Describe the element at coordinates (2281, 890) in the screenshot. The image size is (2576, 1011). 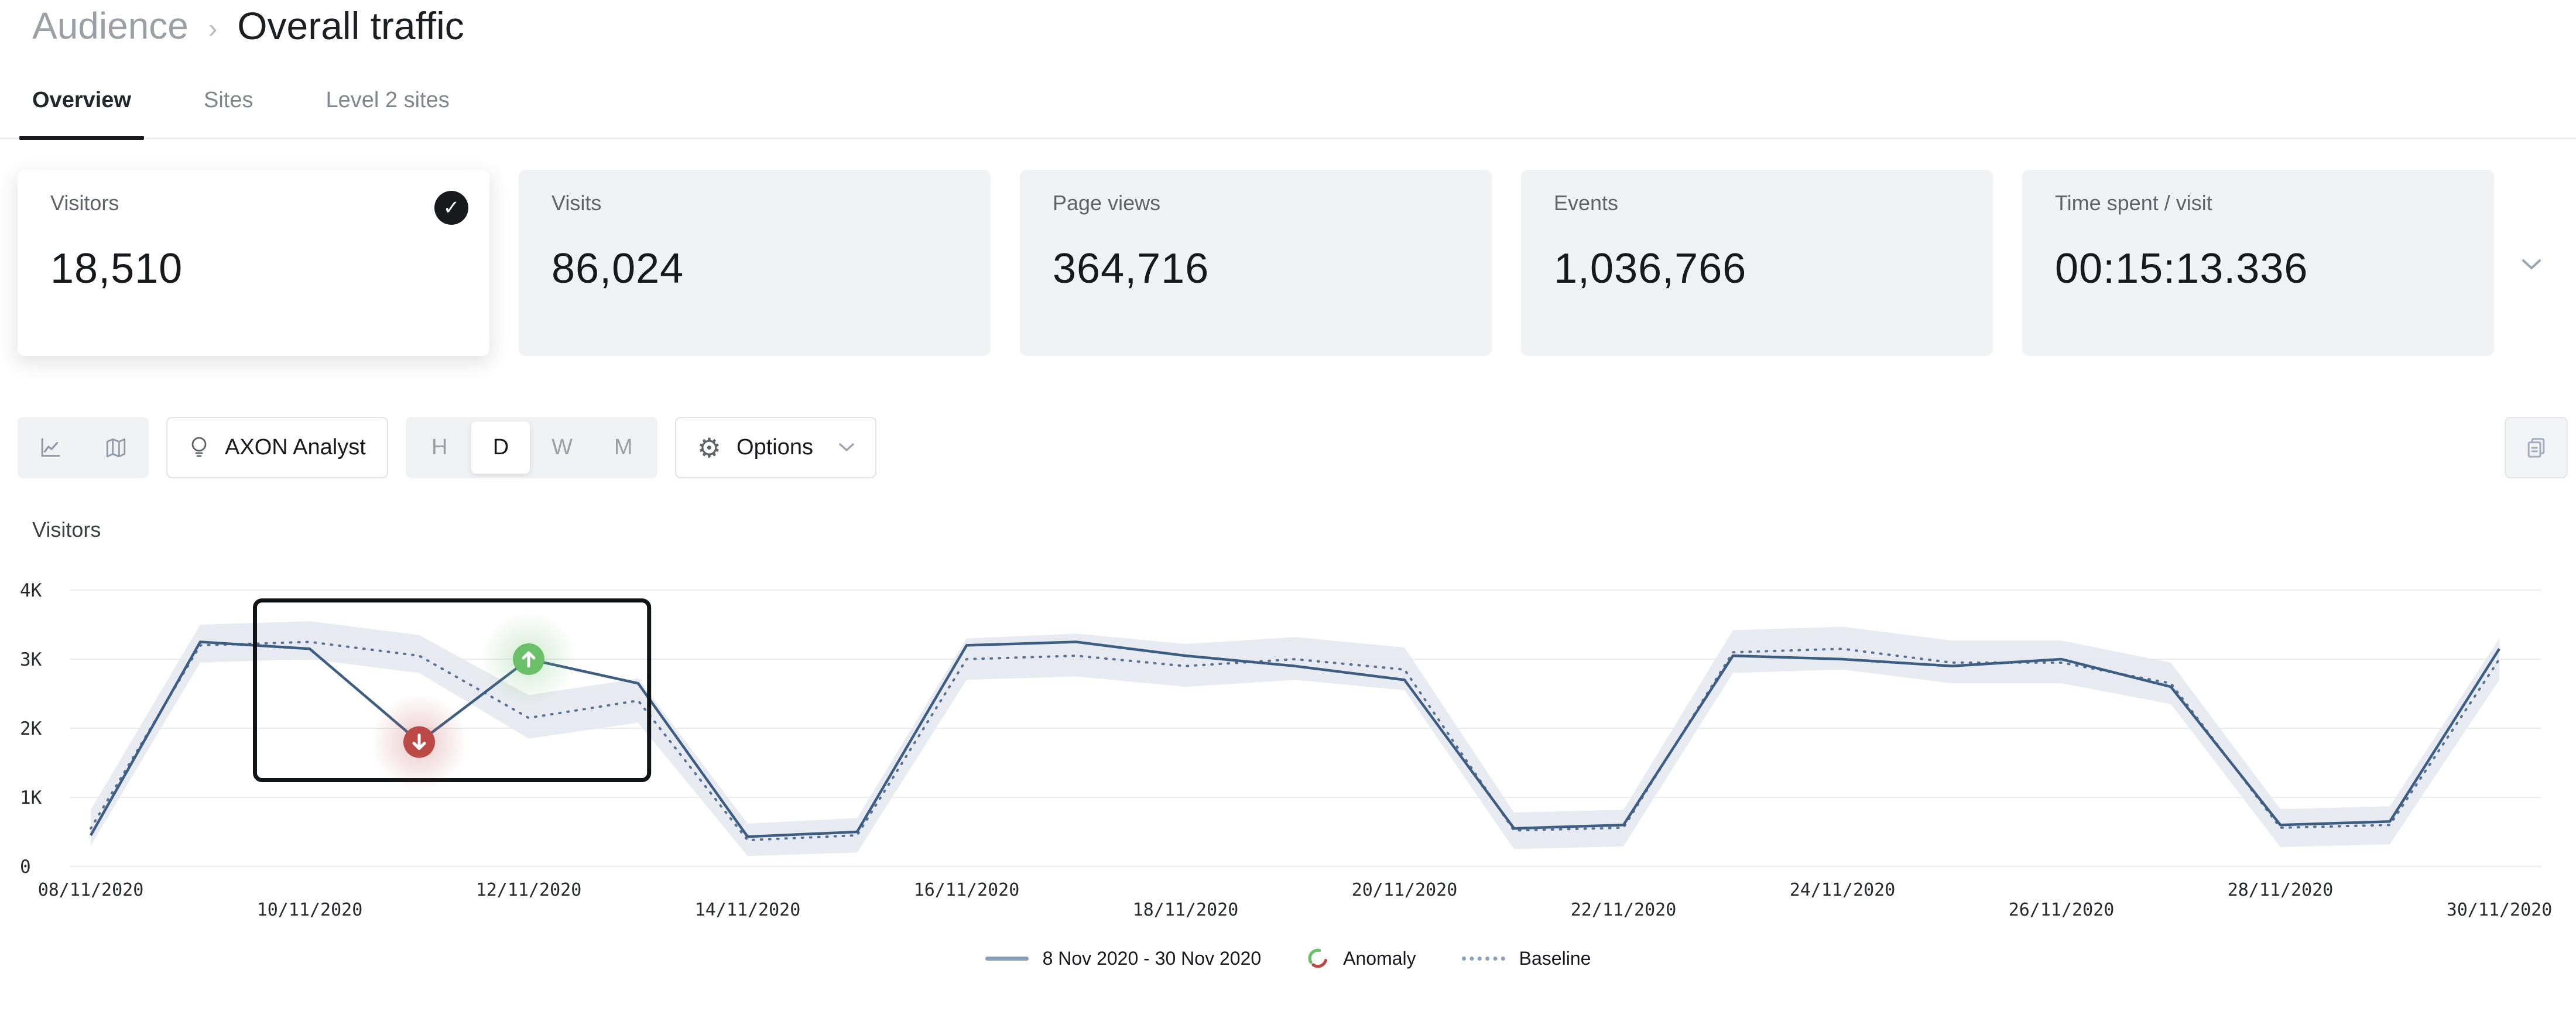
I see `svg-text: 28/11/2020` at that location.